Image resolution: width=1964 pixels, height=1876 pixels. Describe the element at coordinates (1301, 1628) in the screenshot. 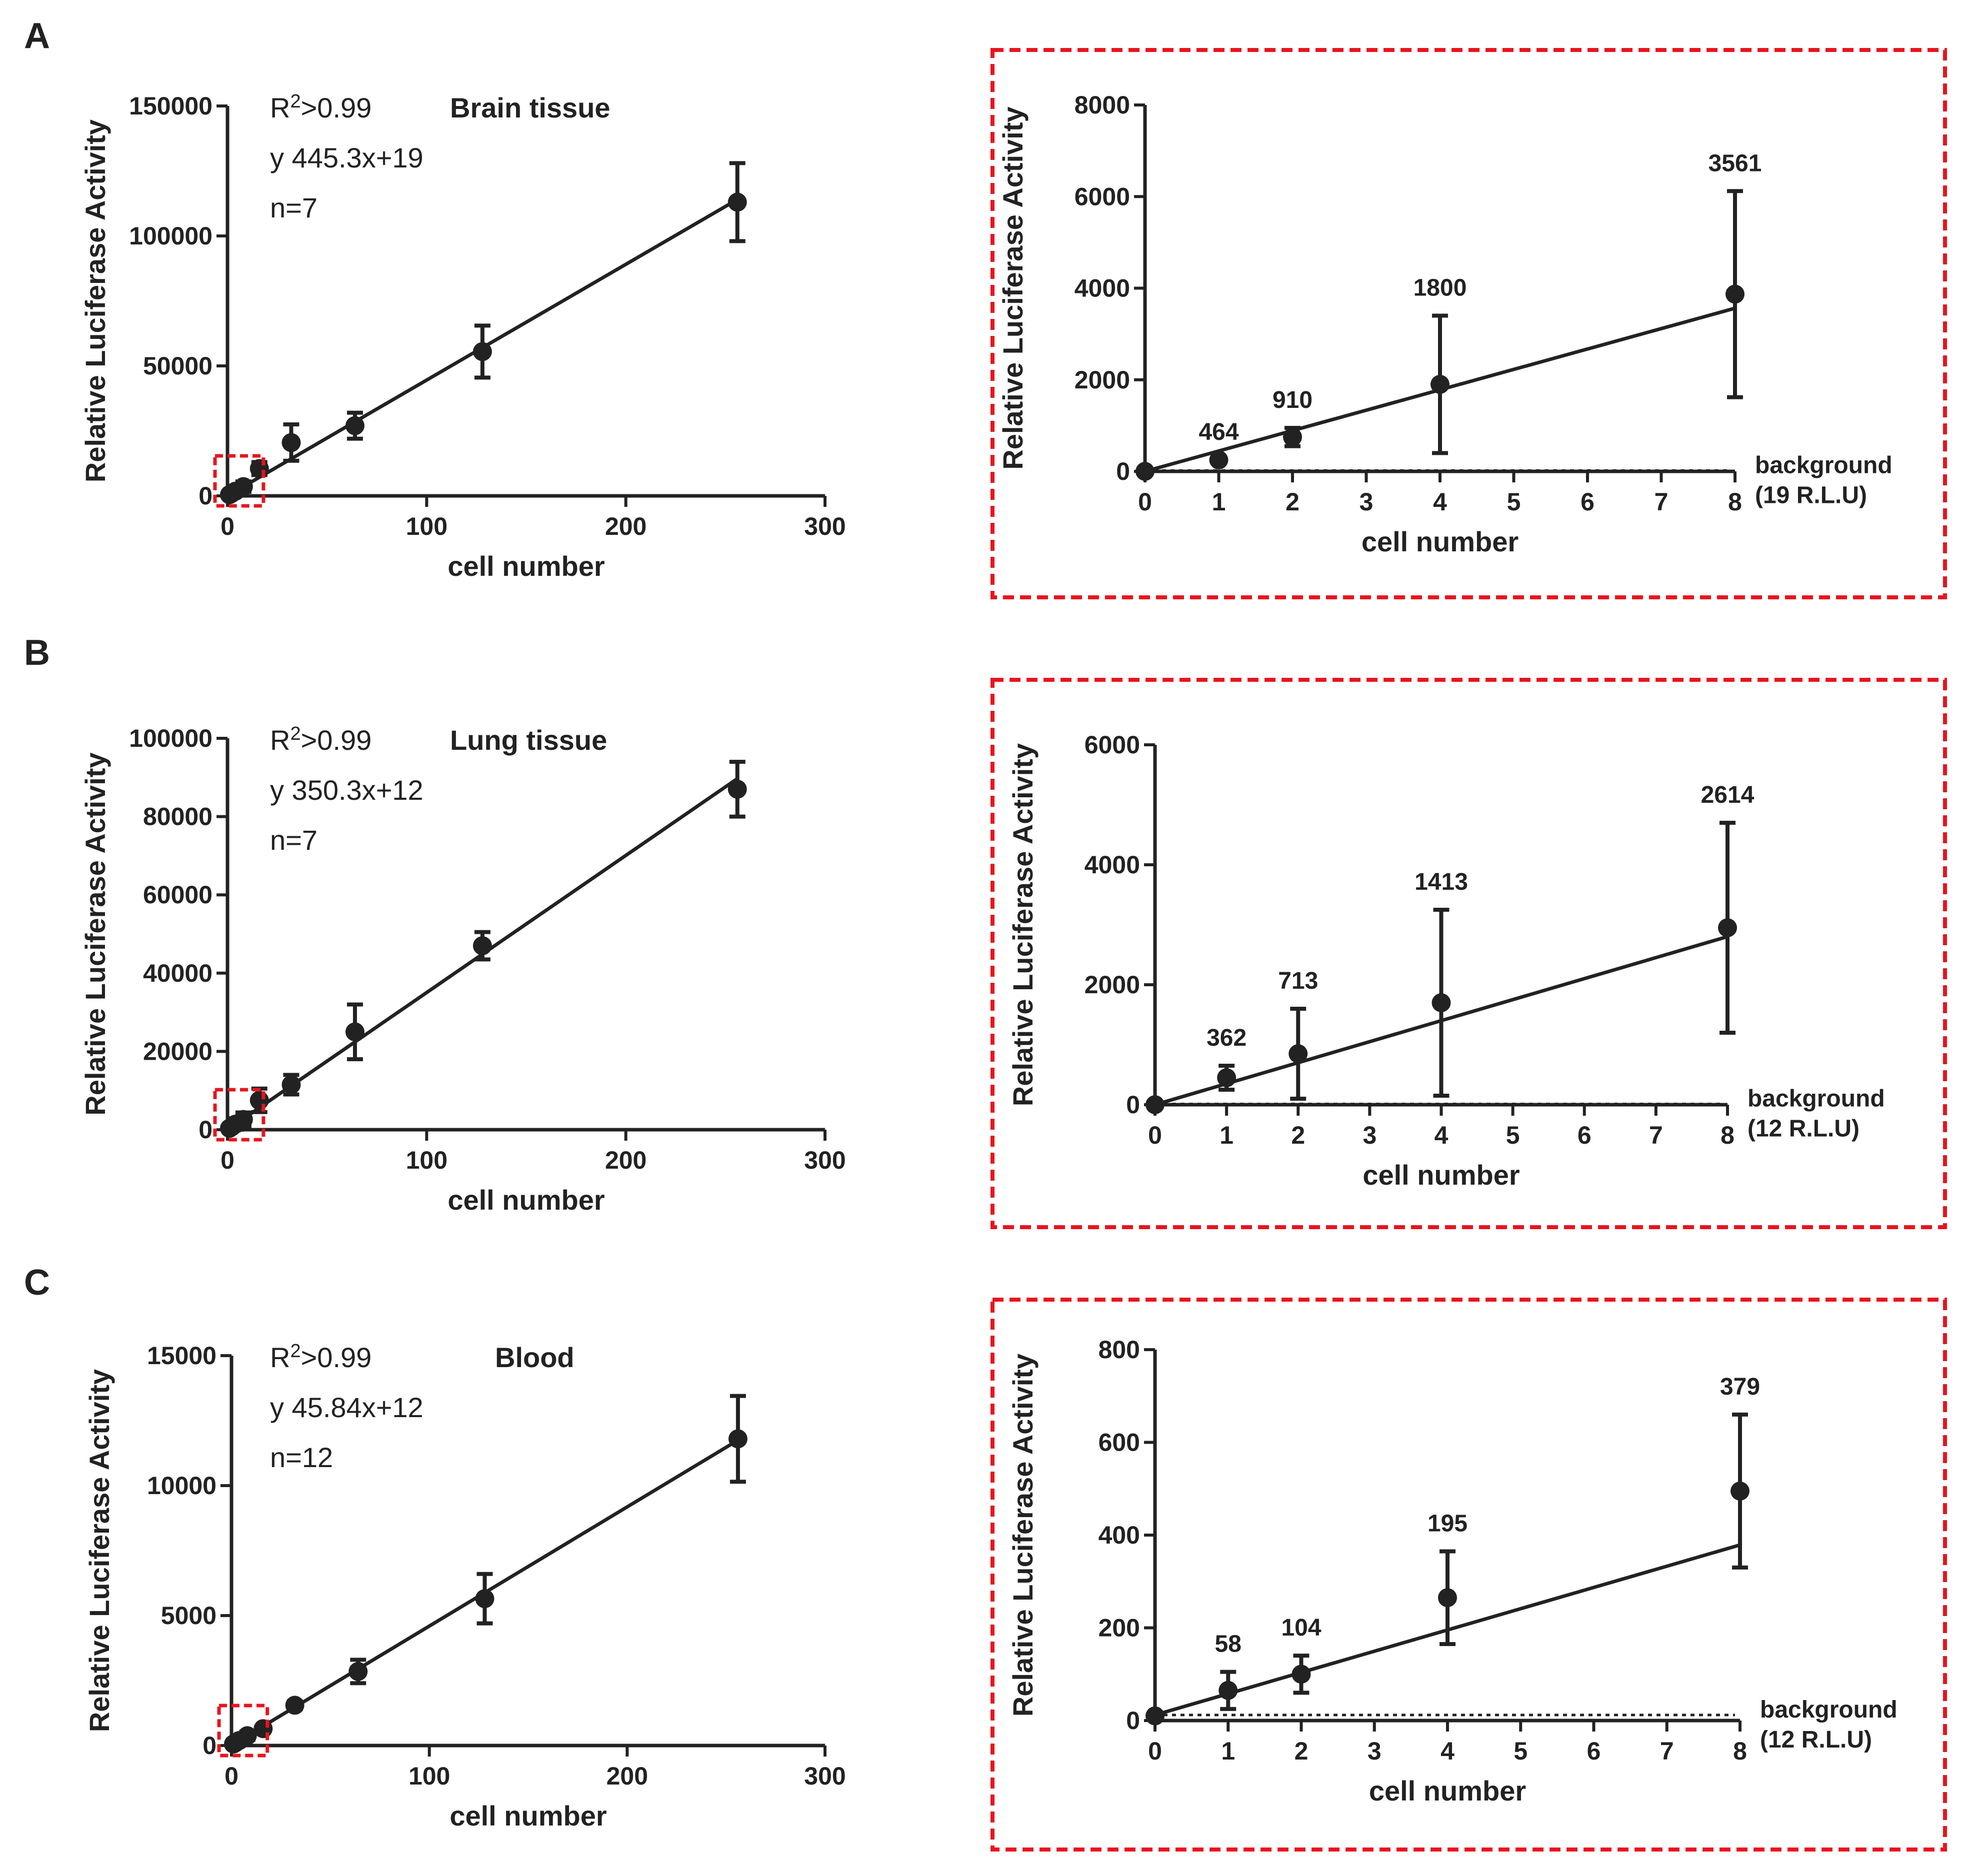

I see `data-label: 104` at that location.